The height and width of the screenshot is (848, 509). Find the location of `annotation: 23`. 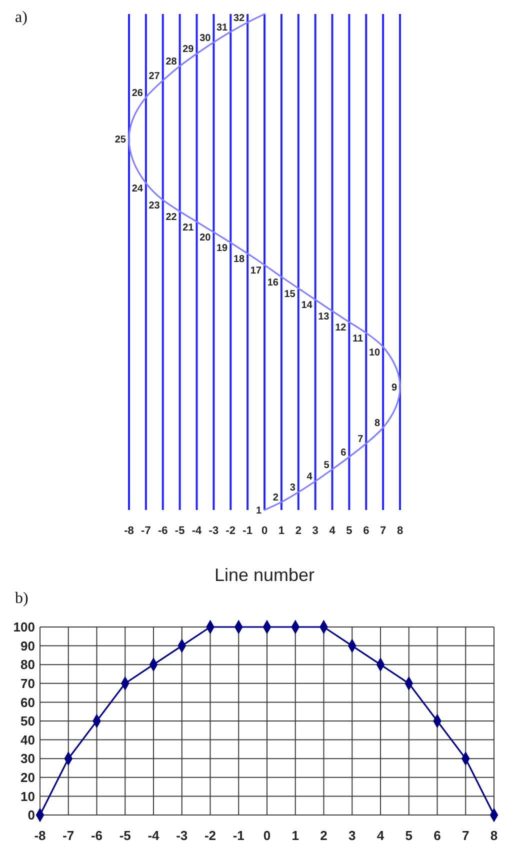

annotation: 23 is located at coordinates (154, 206).